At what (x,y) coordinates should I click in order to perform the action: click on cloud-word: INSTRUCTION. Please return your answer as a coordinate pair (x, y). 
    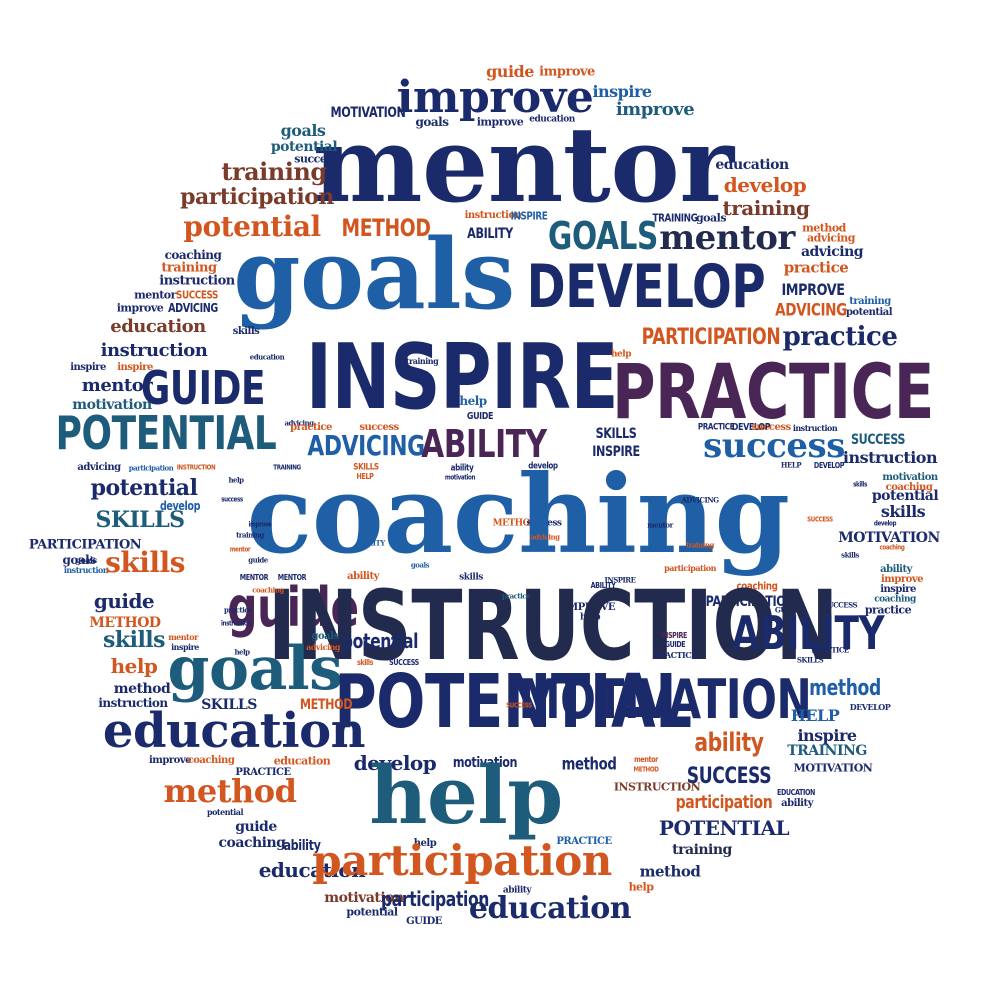
    Looking at the image, I should click on (553, 626).